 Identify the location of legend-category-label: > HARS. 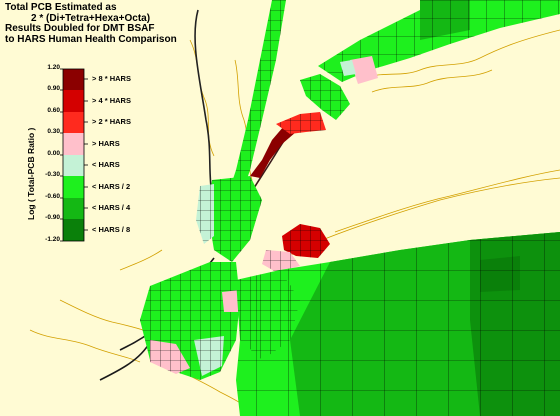
(106, 143).